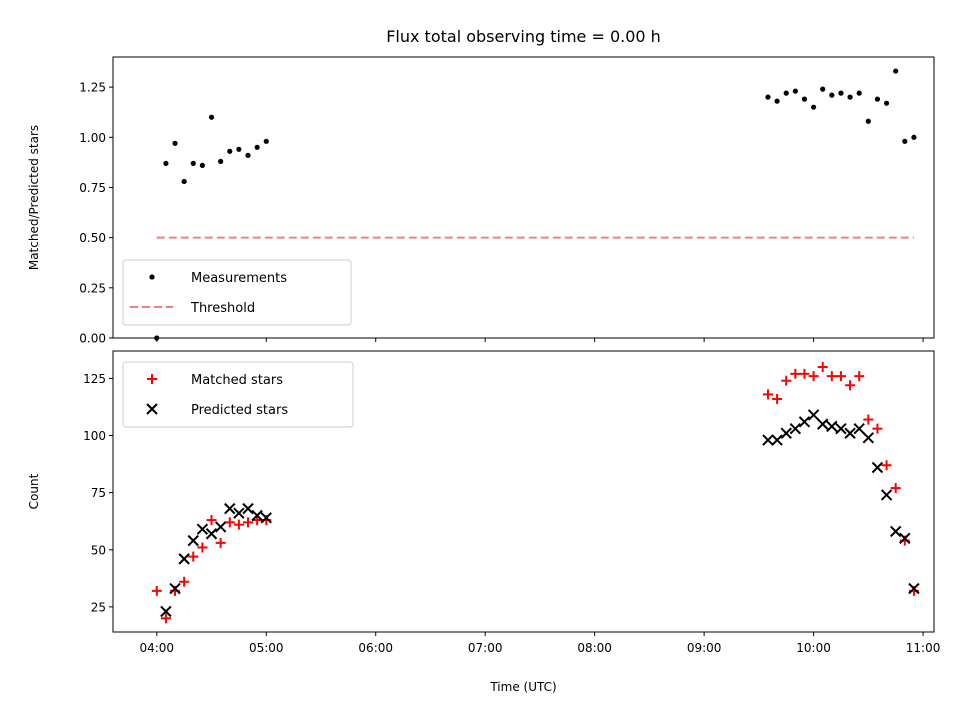 Image resolution: width=960 pixels, height=720 pixels. What do you see at coordinates (94, 379) in the screenshot?
I see `y-tick-label: 125` at bounding box center [94, 379].